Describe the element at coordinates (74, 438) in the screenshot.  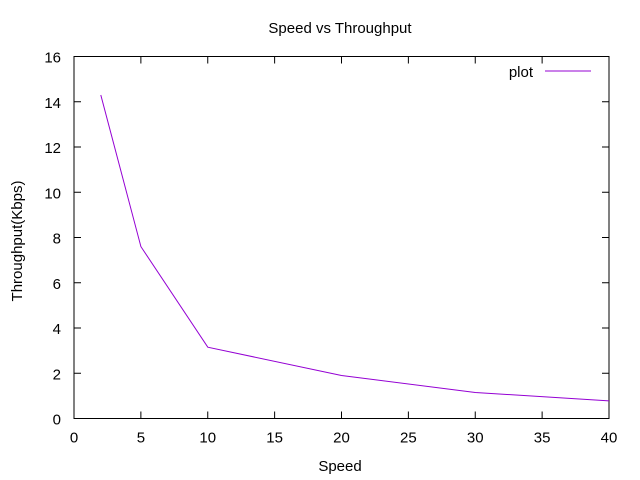
I see `x-tick-label: 0` at that location.